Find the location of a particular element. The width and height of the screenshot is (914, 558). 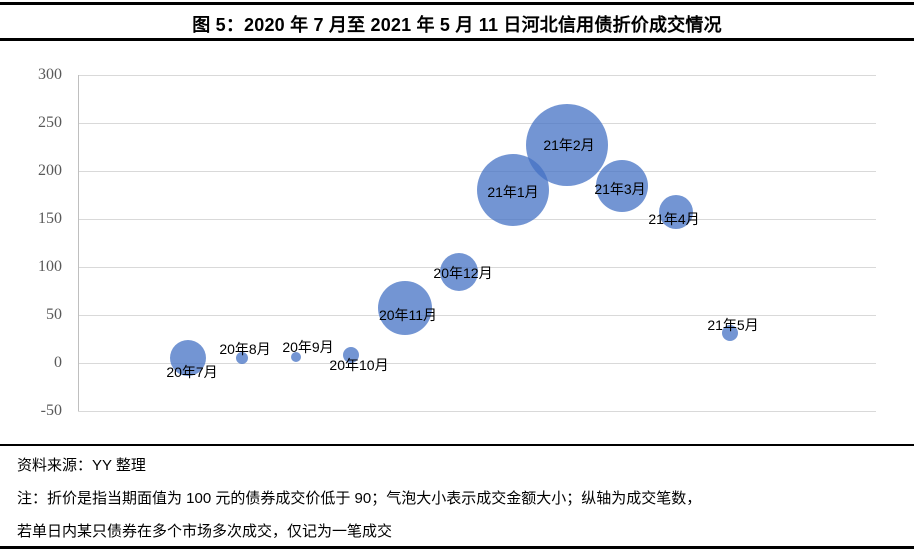

bubble-label-8: 21年2月 is located at coordinates (569, 145).